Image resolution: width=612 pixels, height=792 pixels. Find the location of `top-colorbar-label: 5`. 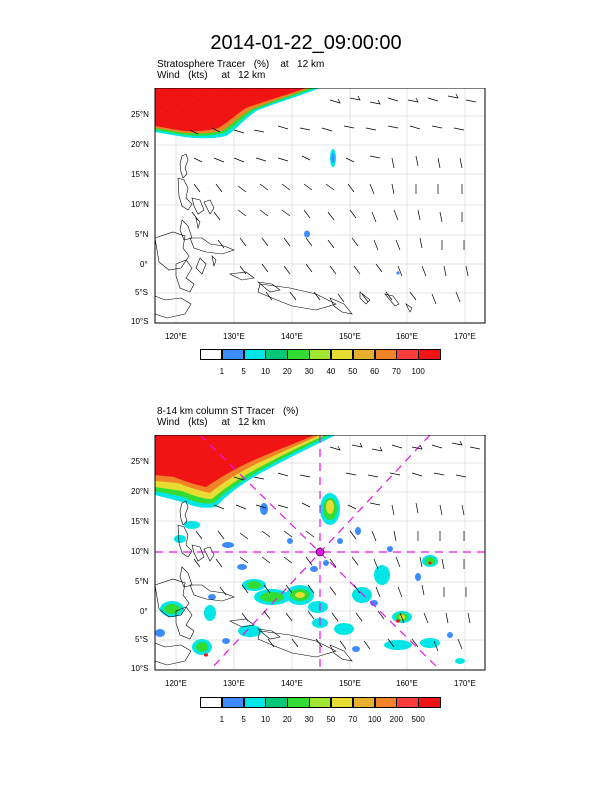

top-colorbar-label: 5 is located at coordinates (243, 371).